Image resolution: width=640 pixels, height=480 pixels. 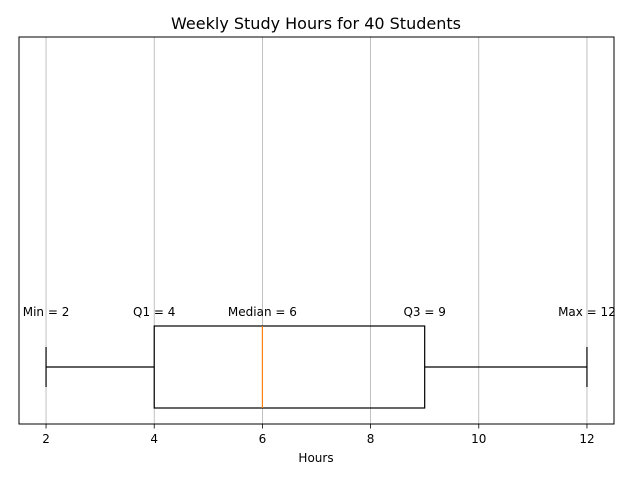 What do you see at coordinates (316, 23) in the screenshot?
I see `chart-title: Weekly Study Hours for 40 Students` at bounding box center [316, 23].